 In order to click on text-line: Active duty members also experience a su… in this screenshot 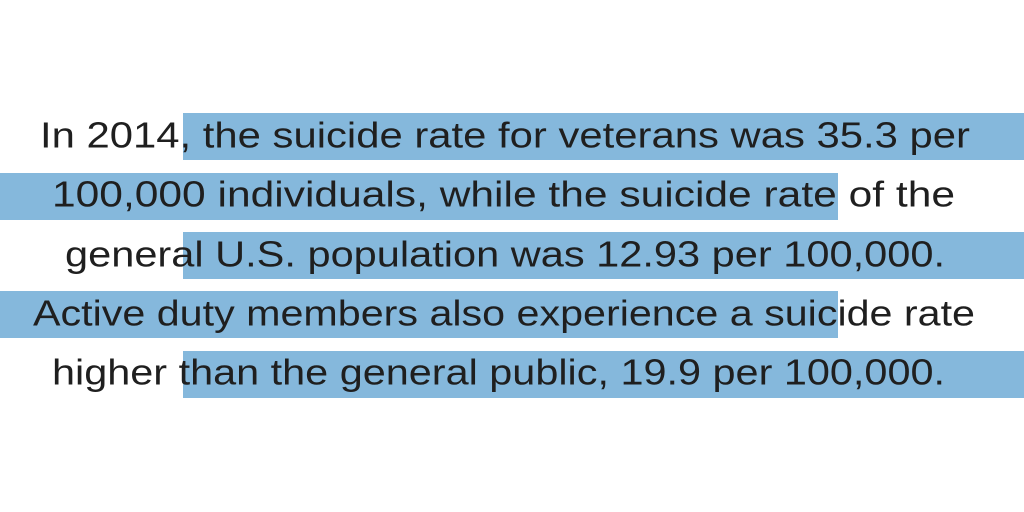, I will do `click(504, 313)`.